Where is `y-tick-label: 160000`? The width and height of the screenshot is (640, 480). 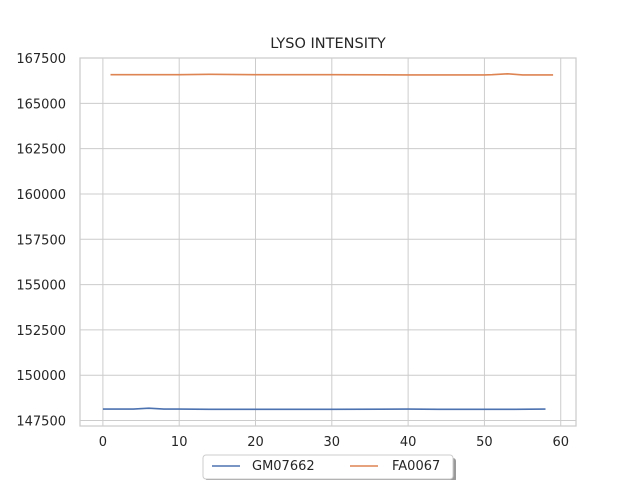 y-tick-label: 160000 is located at coordinates (41, 195).